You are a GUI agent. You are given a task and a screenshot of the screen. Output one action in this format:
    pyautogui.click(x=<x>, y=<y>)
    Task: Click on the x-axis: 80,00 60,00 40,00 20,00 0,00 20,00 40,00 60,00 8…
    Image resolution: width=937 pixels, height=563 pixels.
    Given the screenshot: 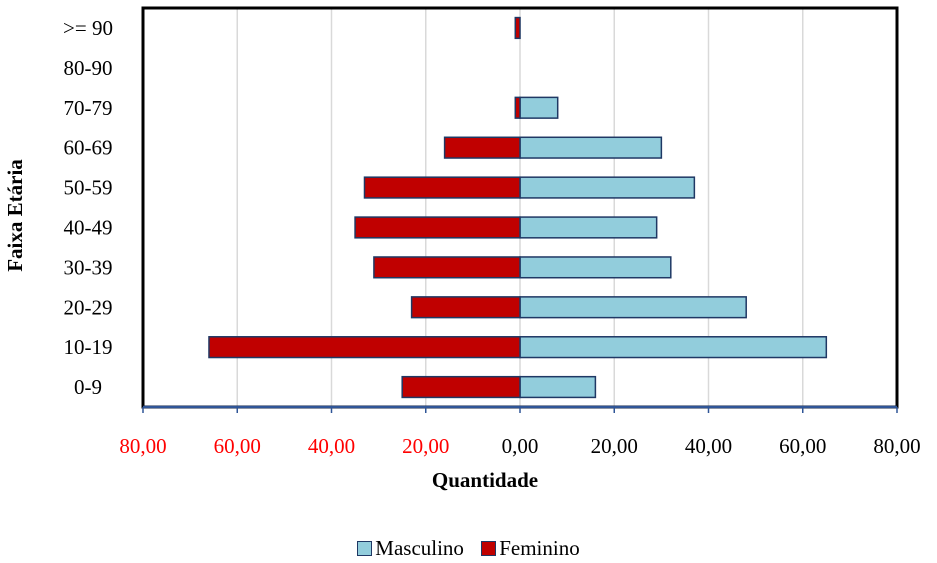 What is the action you would take?
    pyautogui.click(x=520, y=431)
    